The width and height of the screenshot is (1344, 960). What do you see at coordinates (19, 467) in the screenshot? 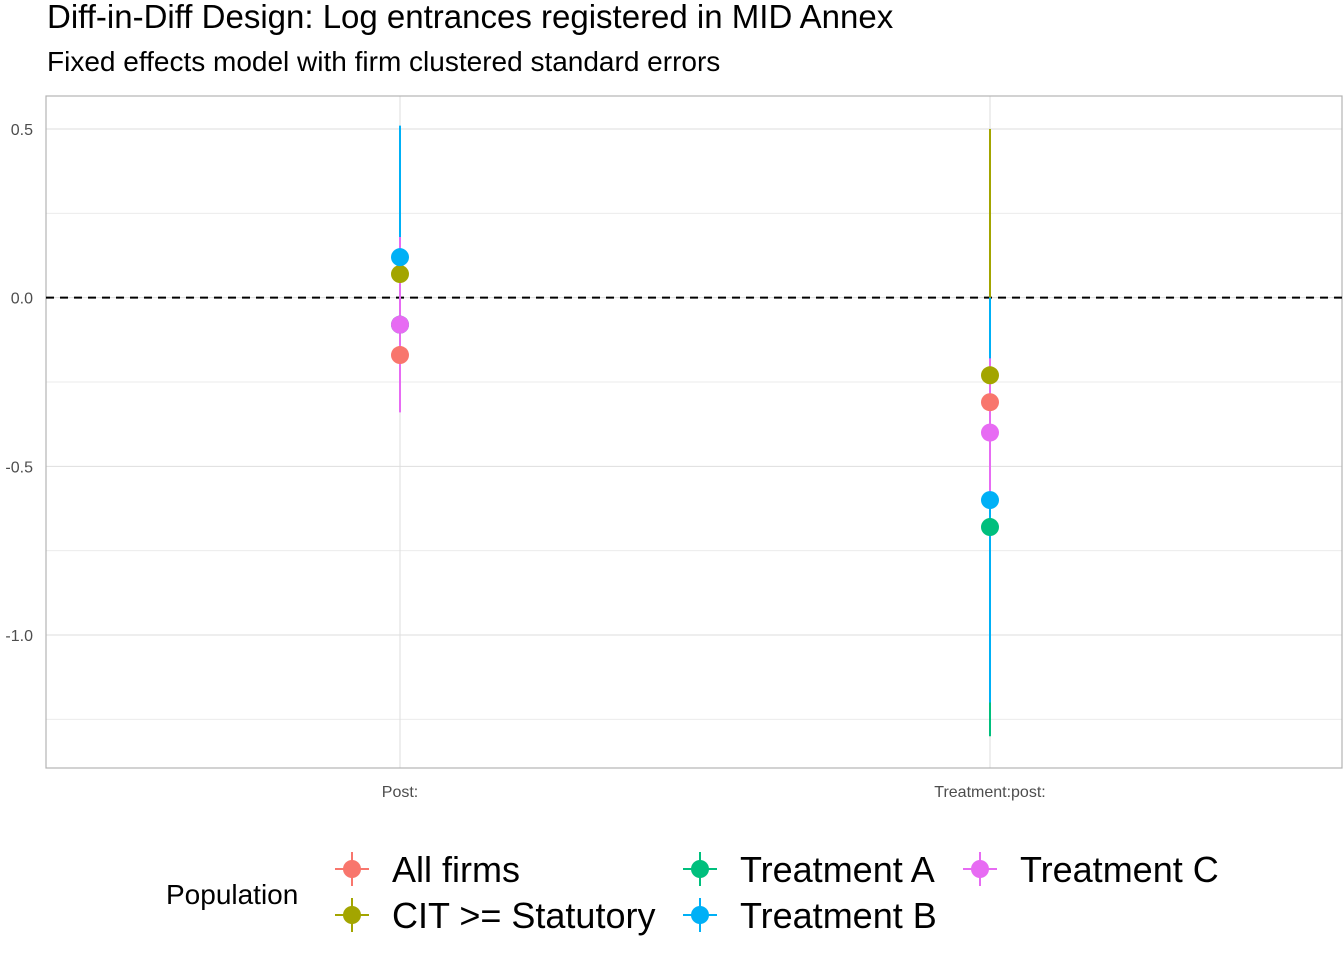
I see `y-tick-label: -0.5` at bounding box center [19, 467].